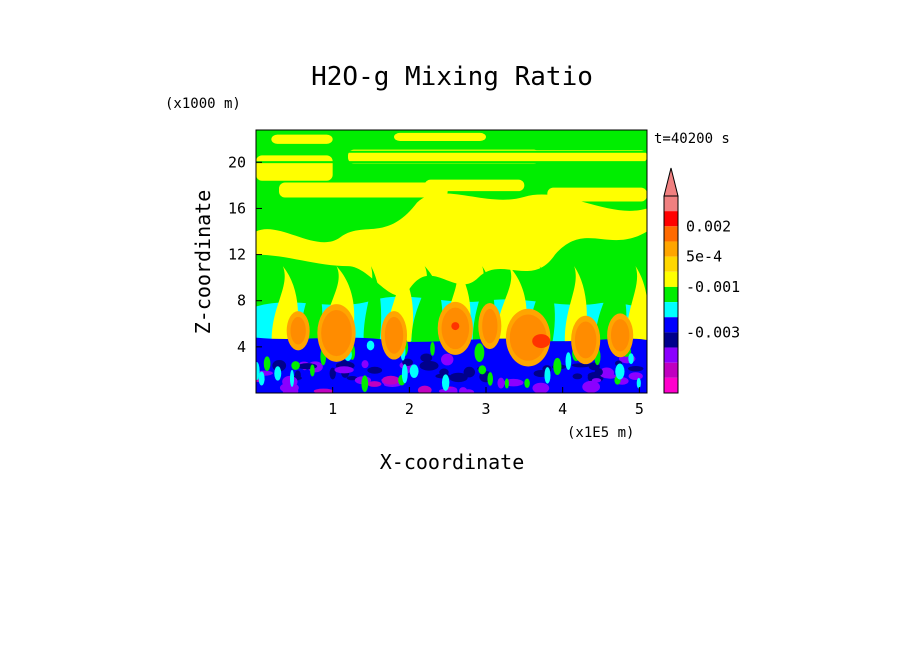 This screenshot has height=654, width=904. What do you see at coordinates (237, 208) in the screenshot?
I see `y-tick-label: 16` at bounding box center [237, 208].